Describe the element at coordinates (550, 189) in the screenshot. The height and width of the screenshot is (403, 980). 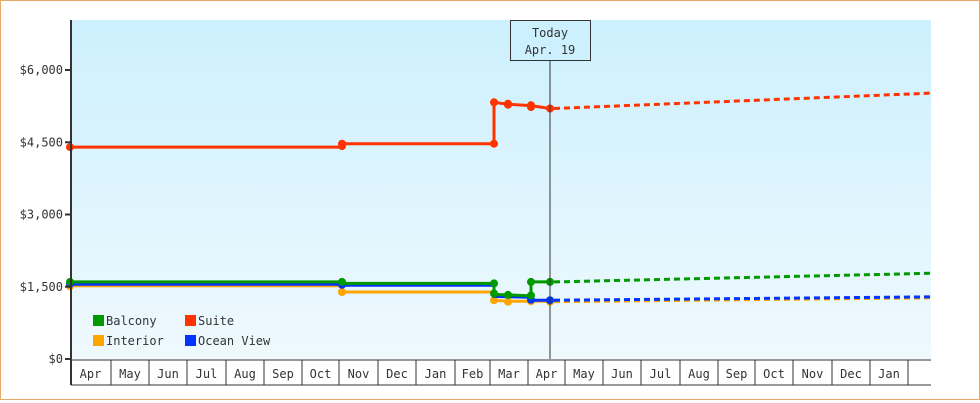
I see `today-marker: Today Apr. 19` at that location.